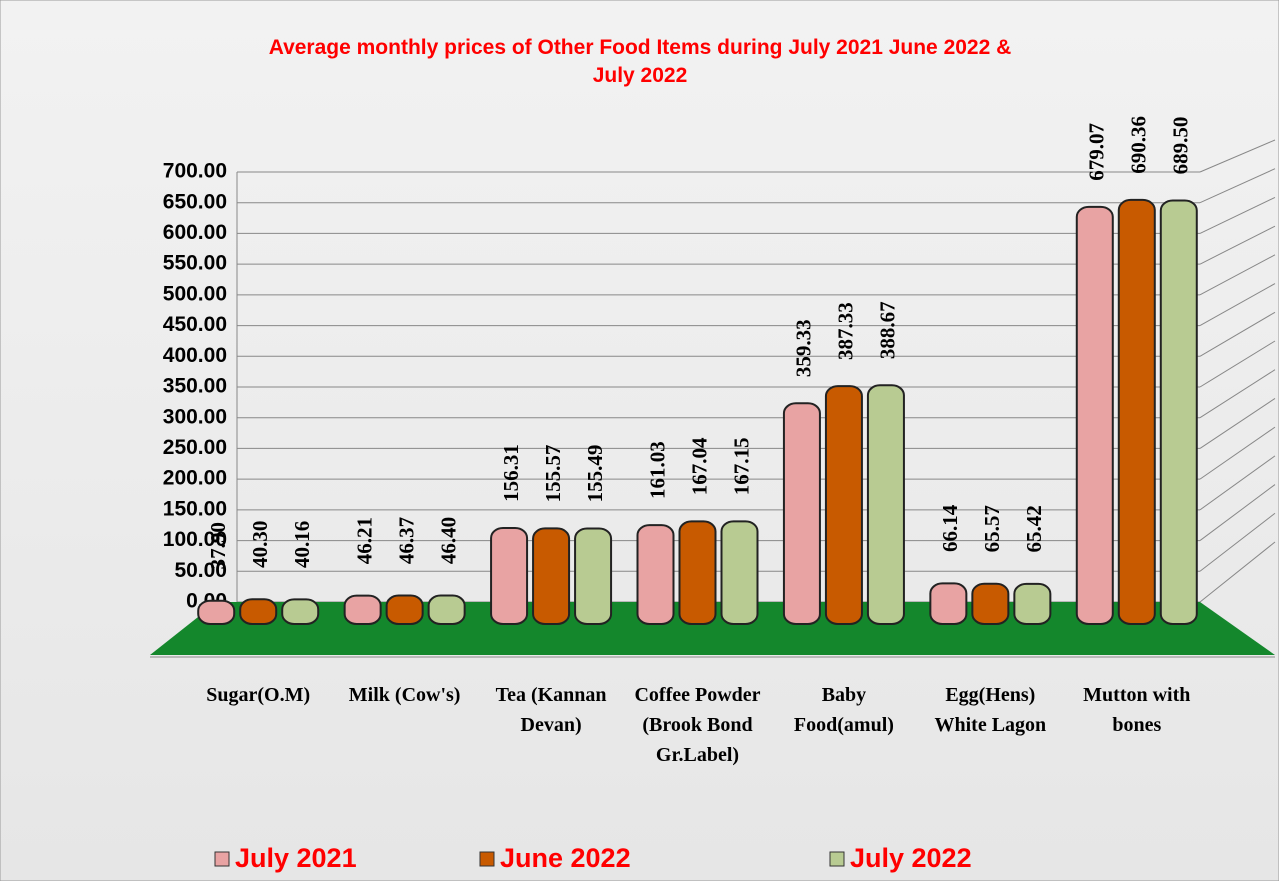 The height and width of the screenshot is (881, 1279). What do you see at coordinates (888, 330) in the screenshot?
I see `data-label: 388.67` at bounding box center [888, 330].